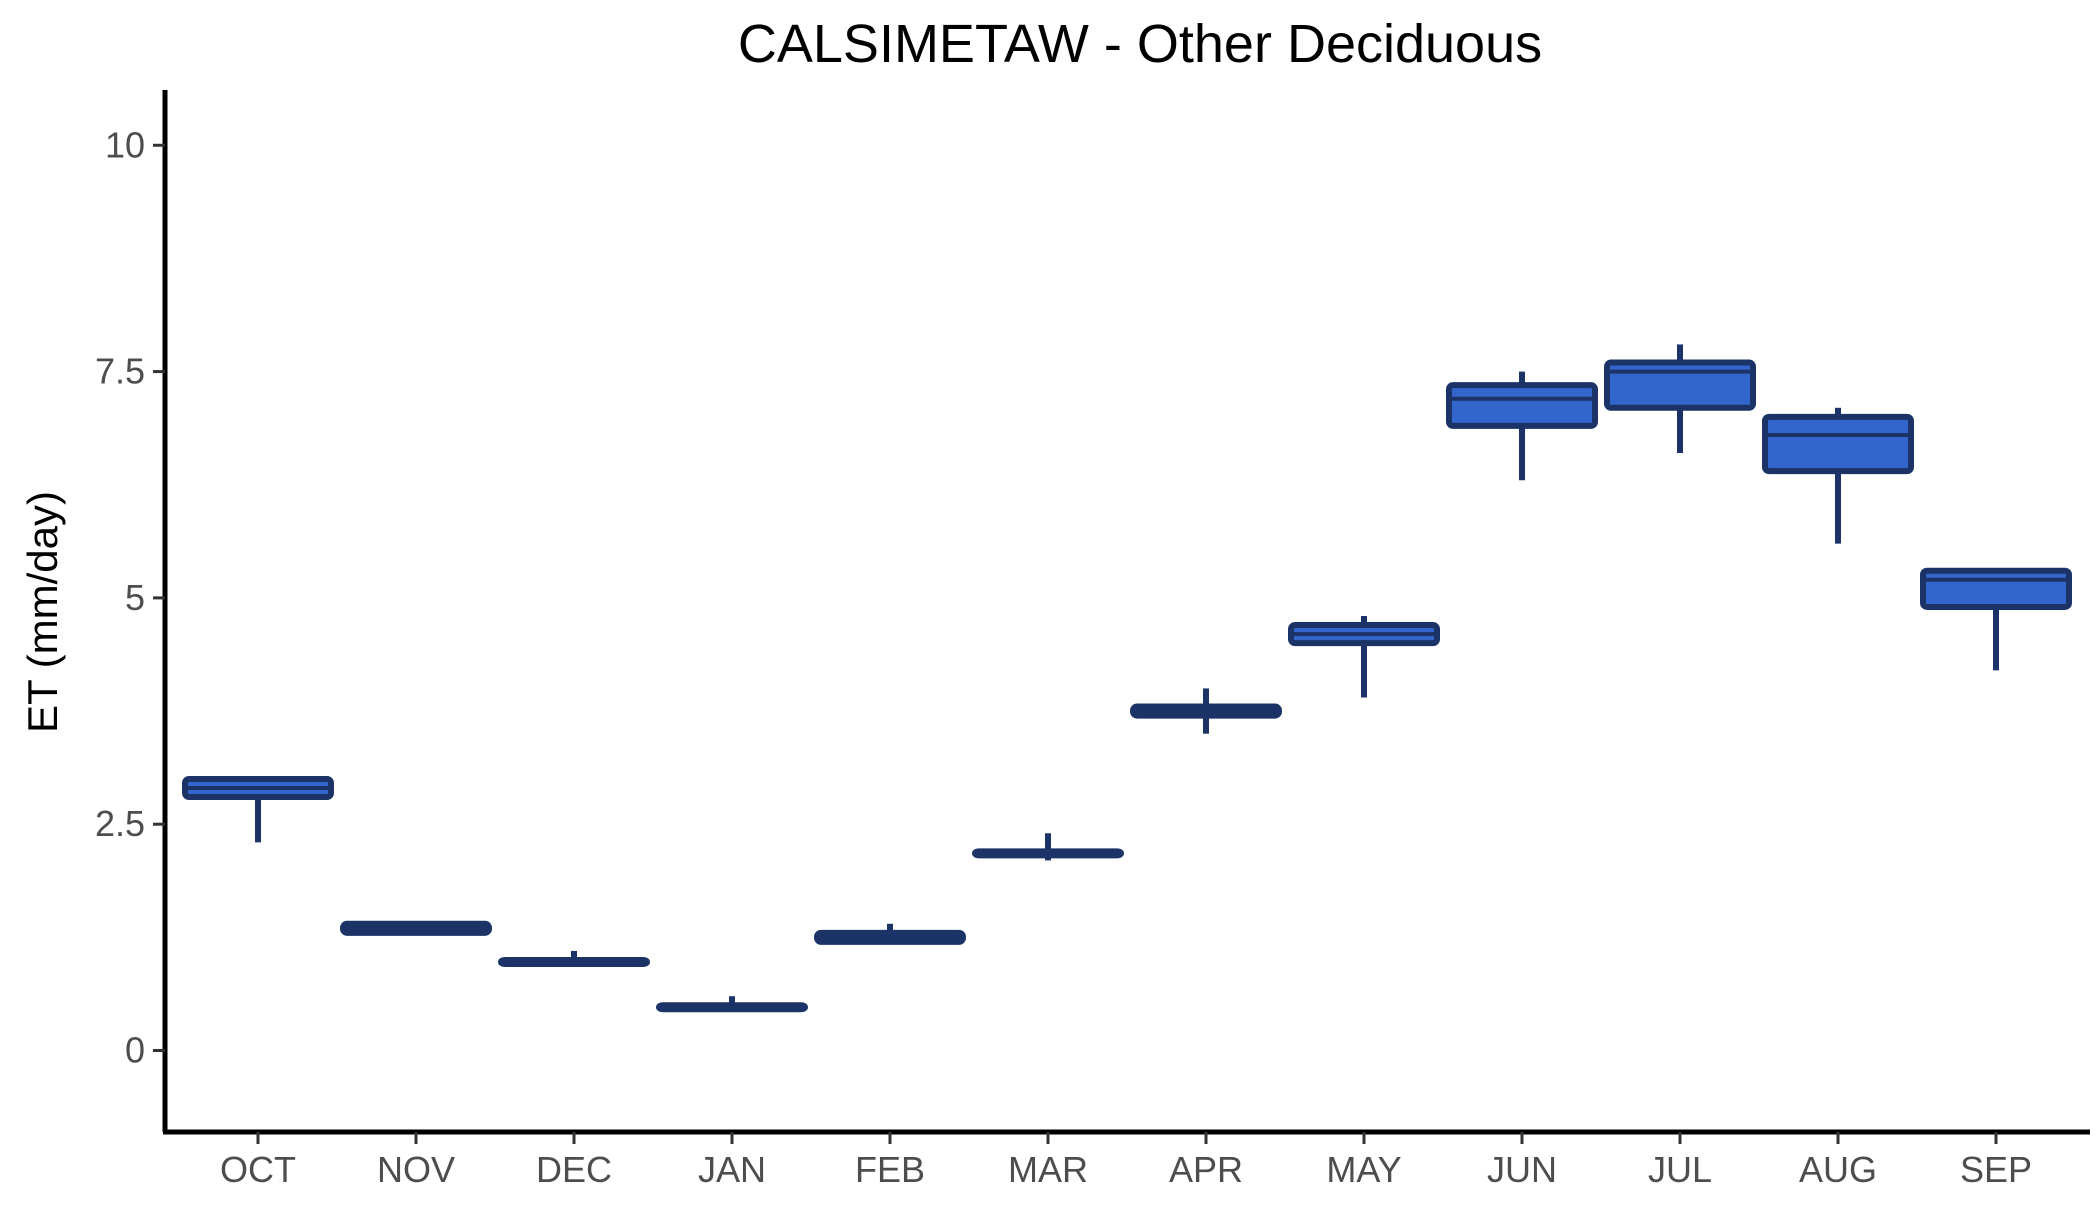 The image size is (2100, 1205). Describe the element at coordinates (135, 1050) in the screenshot. I see `y-tick-label: 0` at that location.